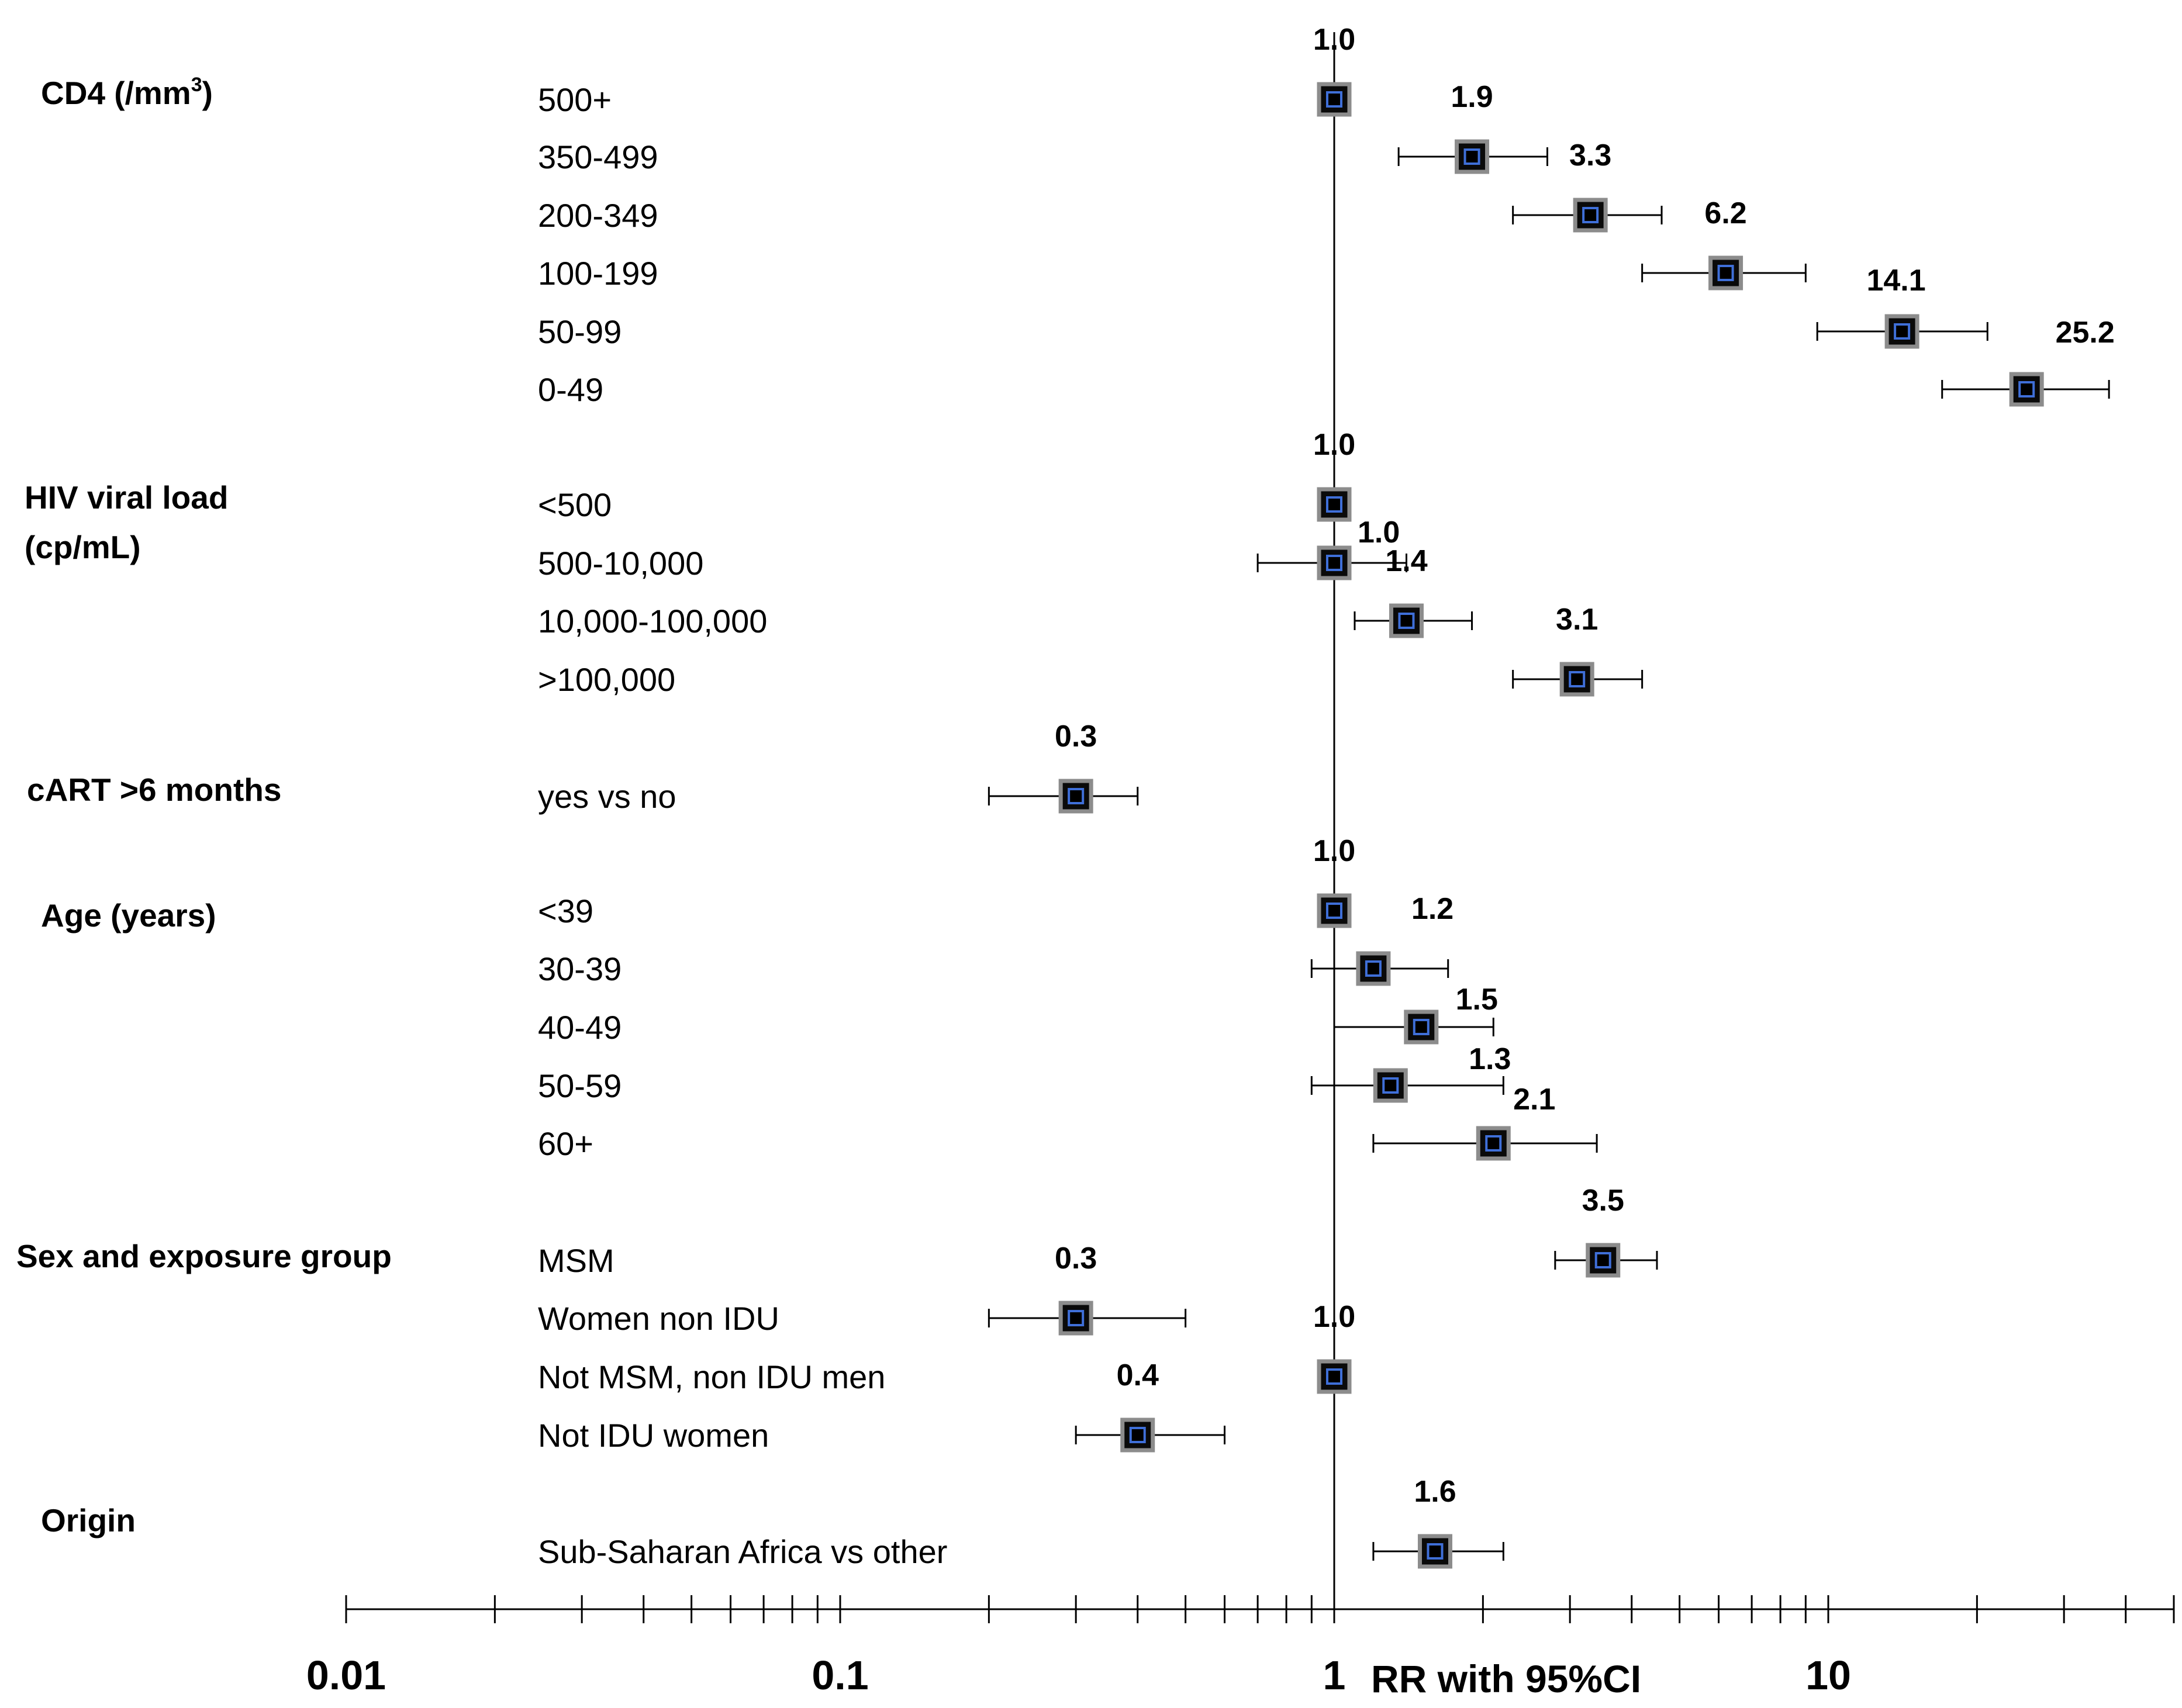  I want to click on row-level-label: 50-99, so click(580, 331).